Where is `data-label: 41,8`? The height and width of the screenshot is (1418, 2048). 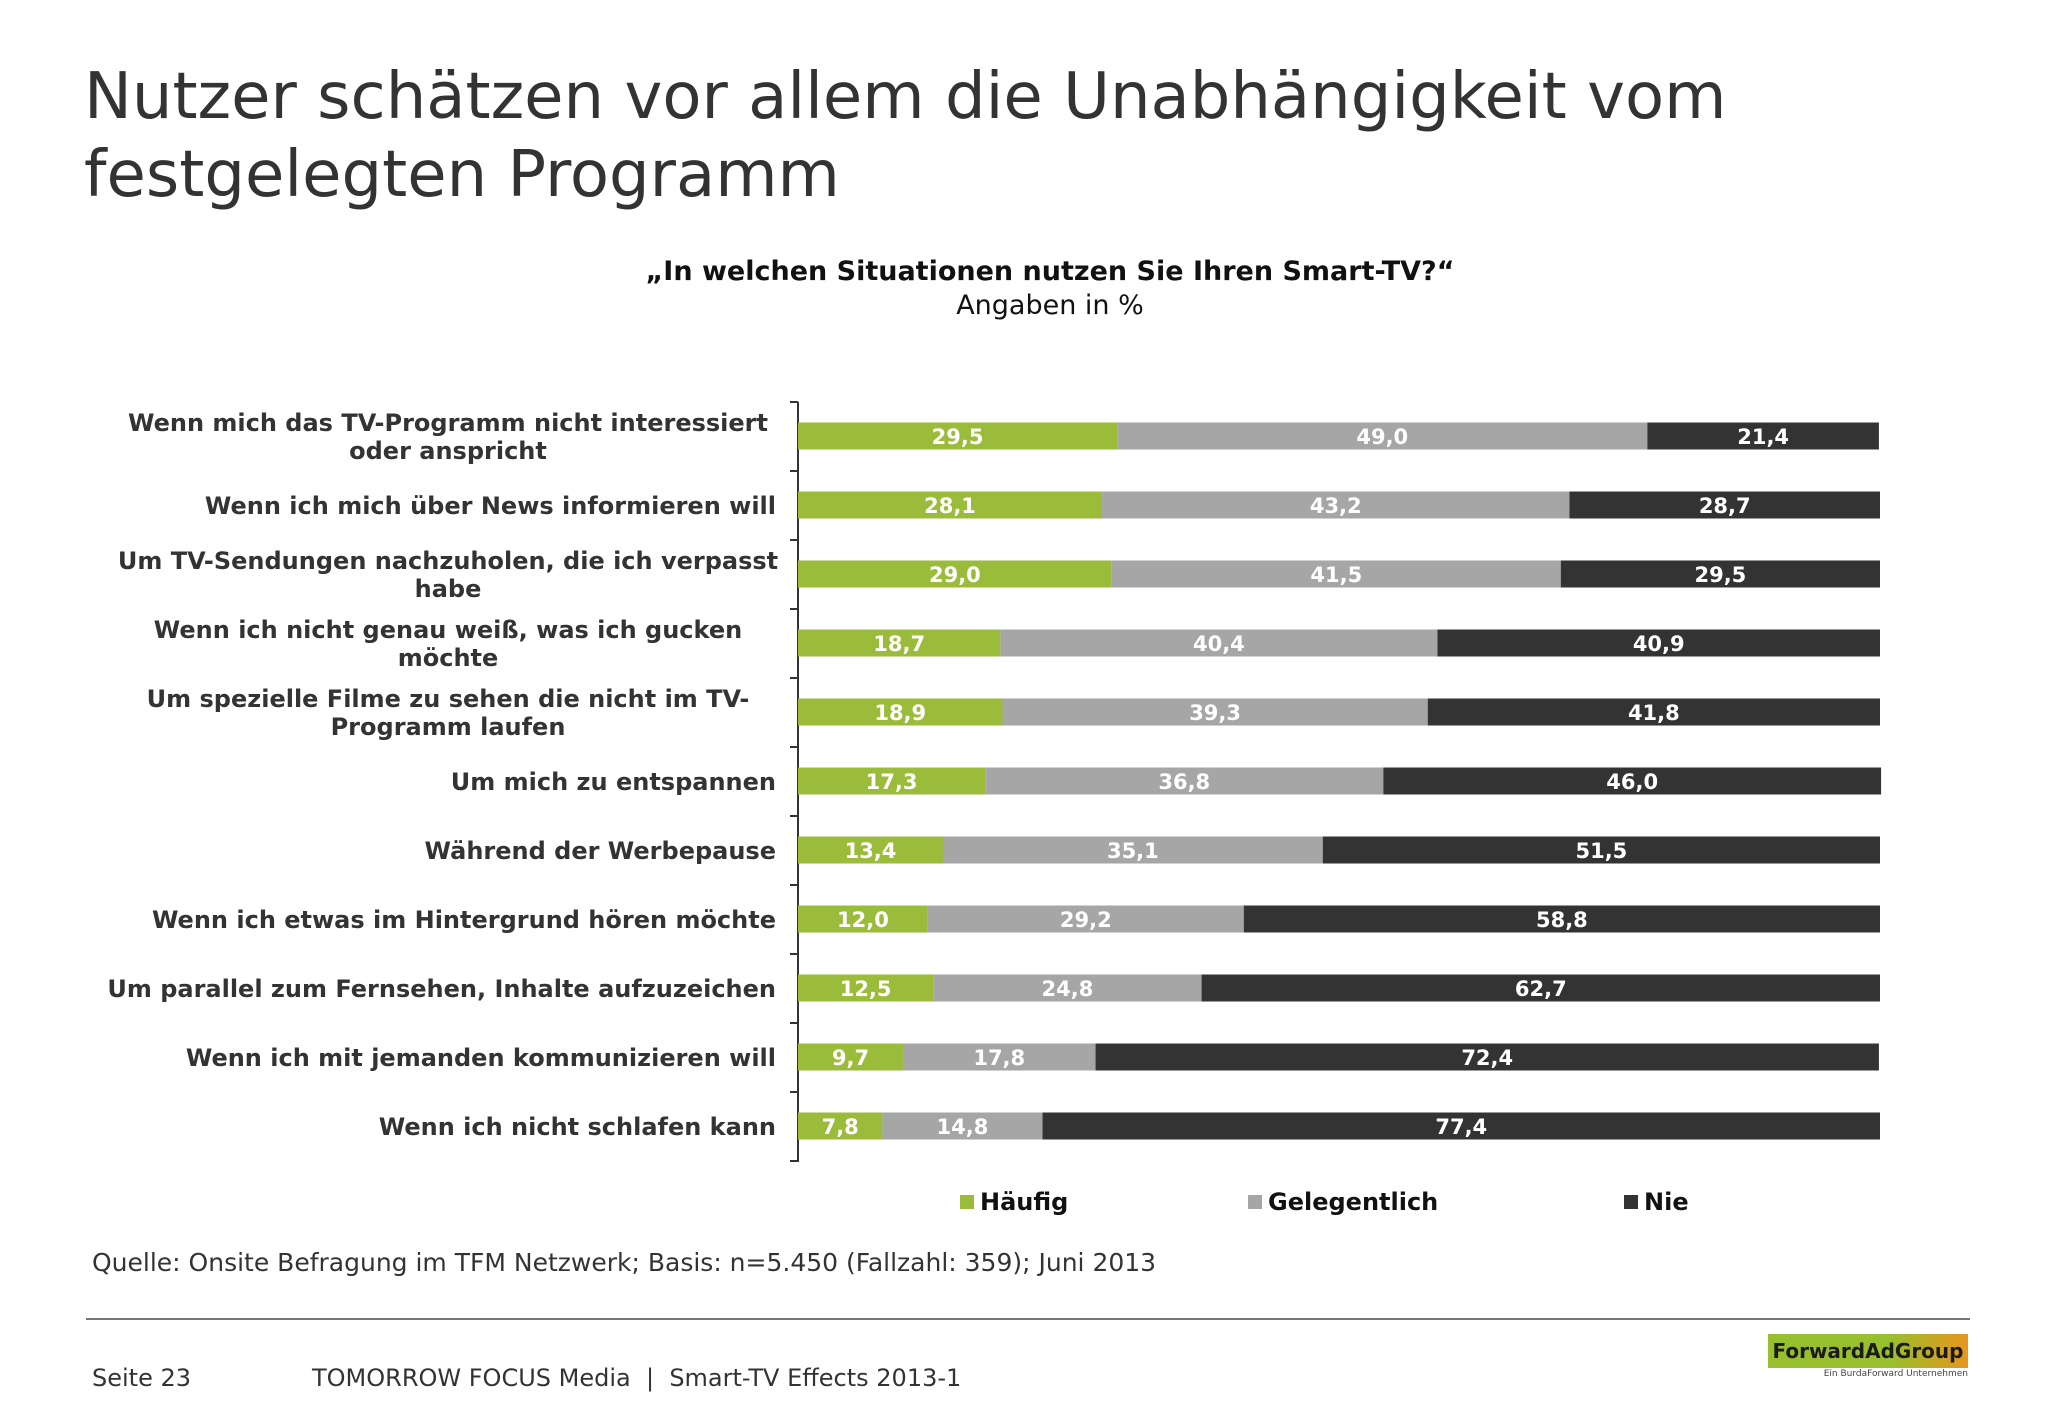 data-label: 41,8 is located at coordinates (1654, 713).